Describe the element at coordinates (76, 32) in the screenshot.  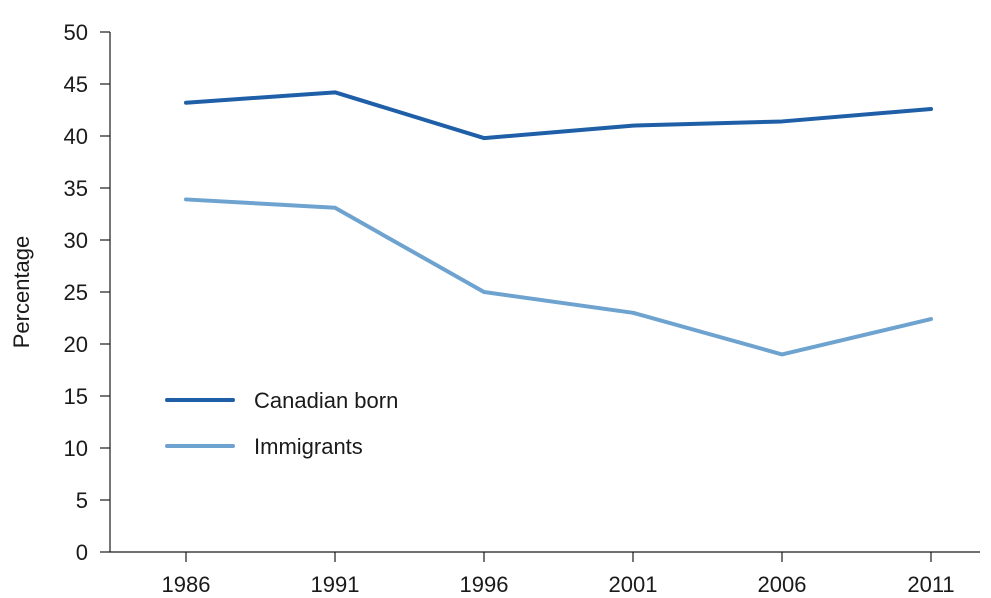
I see `y-tick-label: 50` at that location.